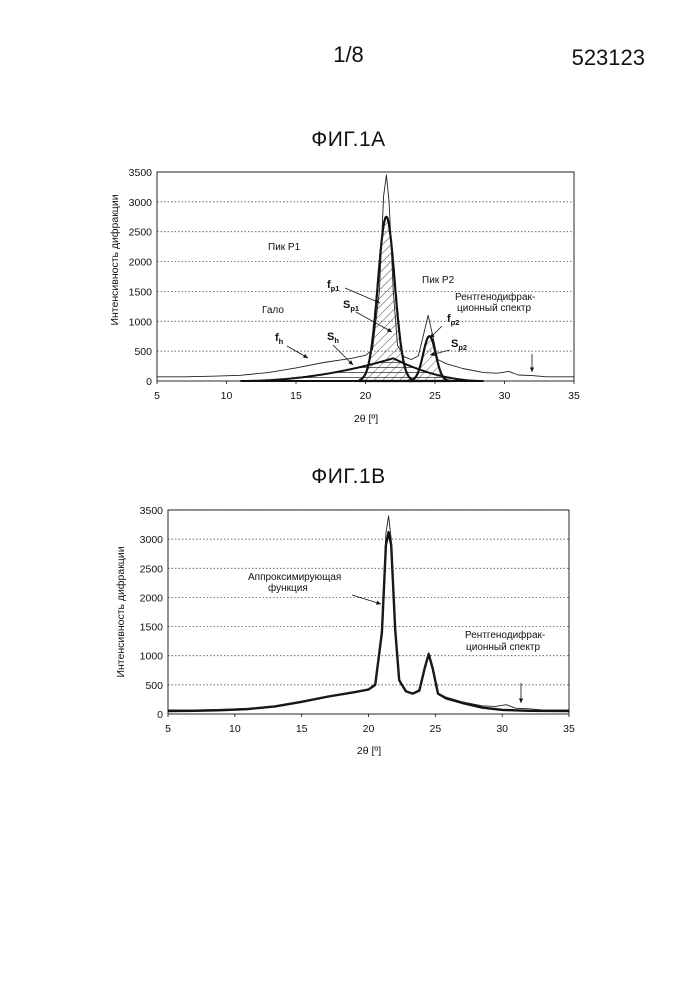  What do you see at coordinates (351, 306) in the screenshot?
I see `sp1-label: Sp1` at bounding box center [351, 306].